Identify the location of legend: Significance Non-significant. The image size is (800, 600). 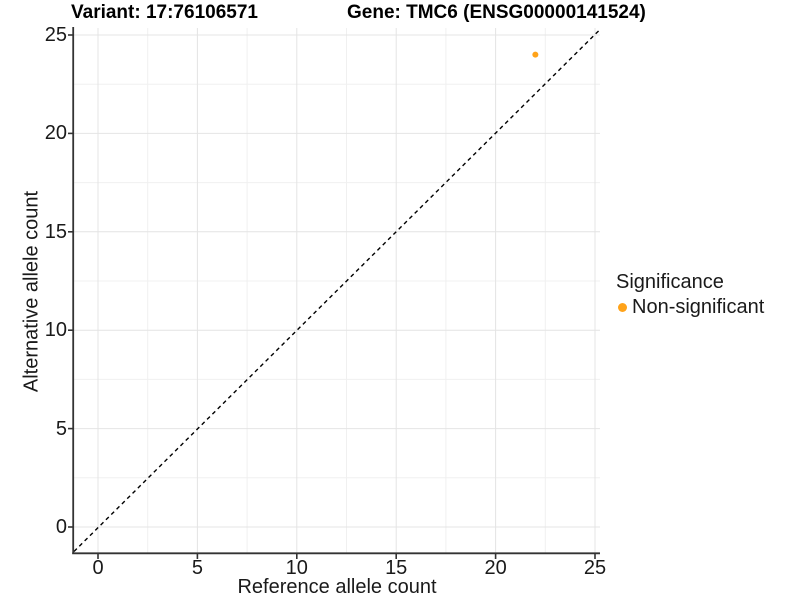
(690, 295).